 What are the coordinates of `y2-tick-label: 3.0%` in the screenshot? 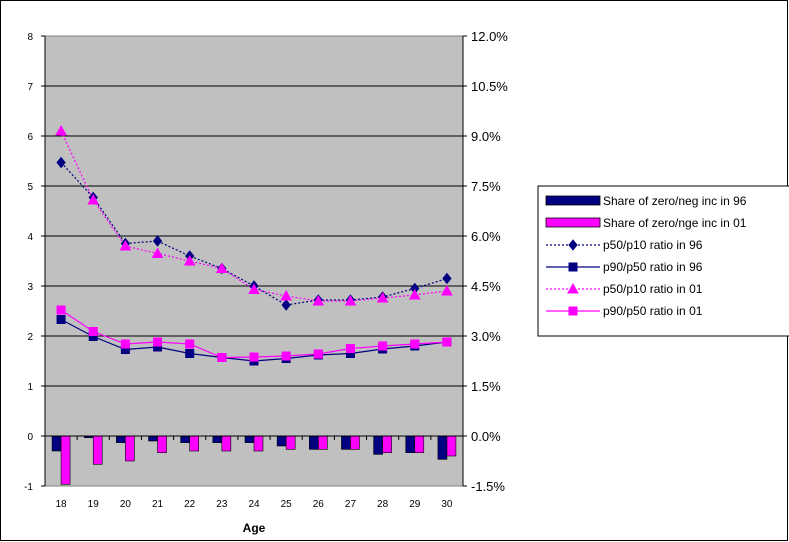 It's located at (486, 336).